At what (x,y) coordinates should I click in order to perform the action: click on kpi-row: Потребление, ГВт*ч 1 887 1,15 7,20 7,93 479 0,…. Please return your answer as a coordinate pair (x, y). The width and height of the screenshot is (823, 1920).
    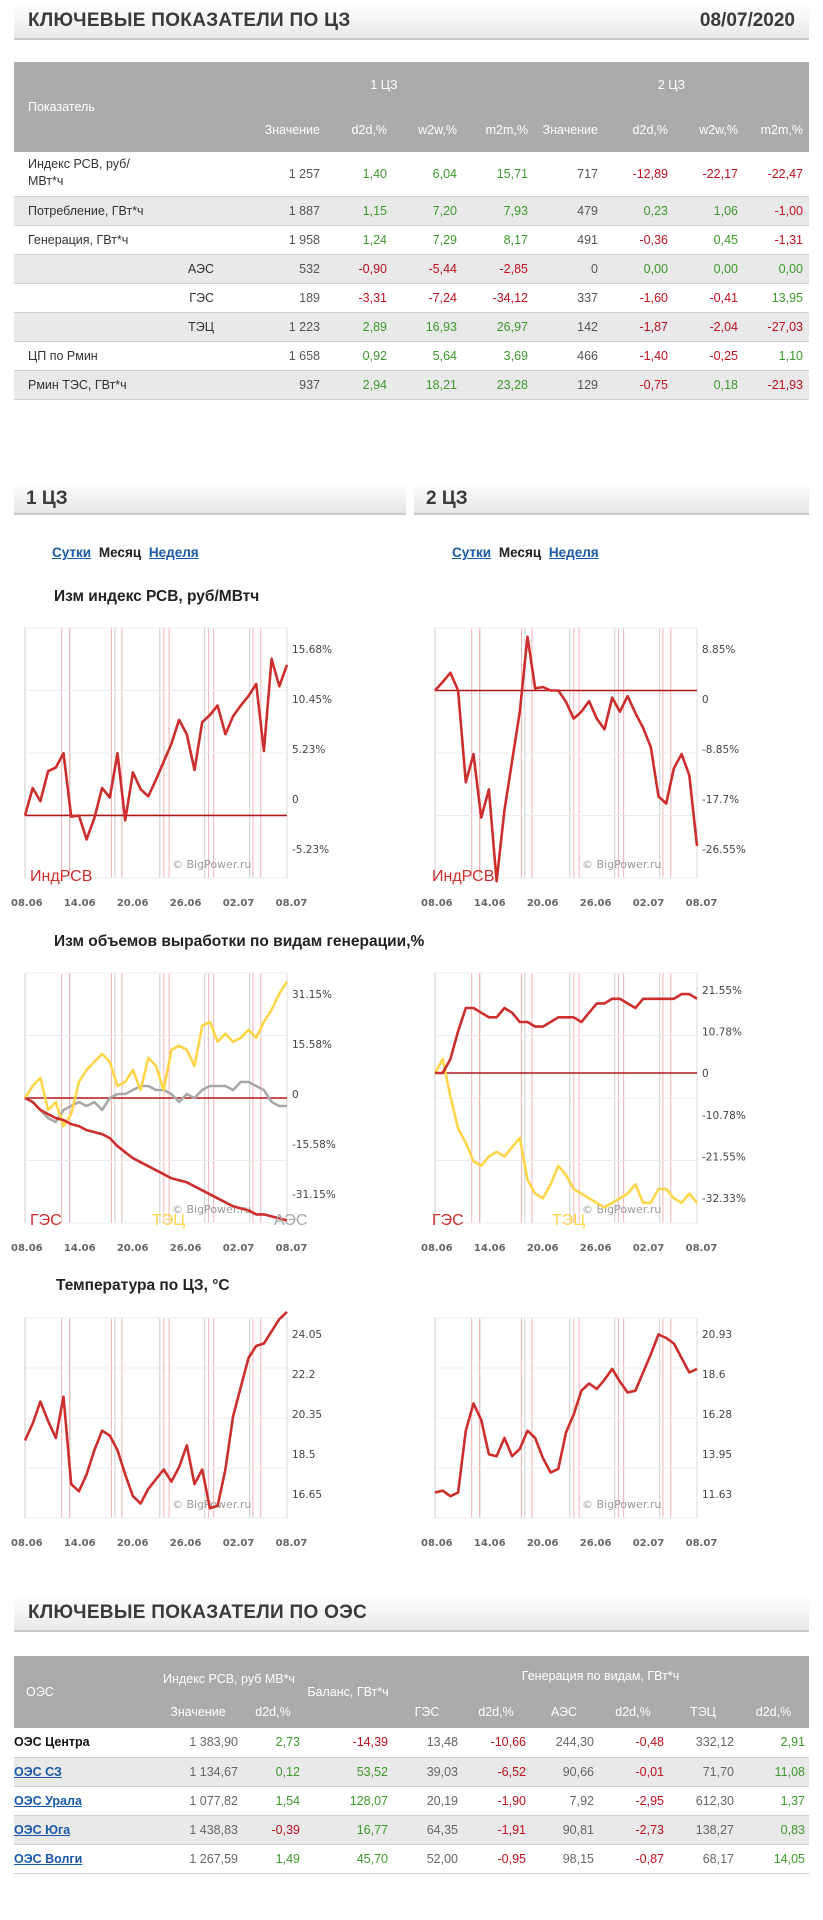
    Looking at the image, I should click on (411, 210).